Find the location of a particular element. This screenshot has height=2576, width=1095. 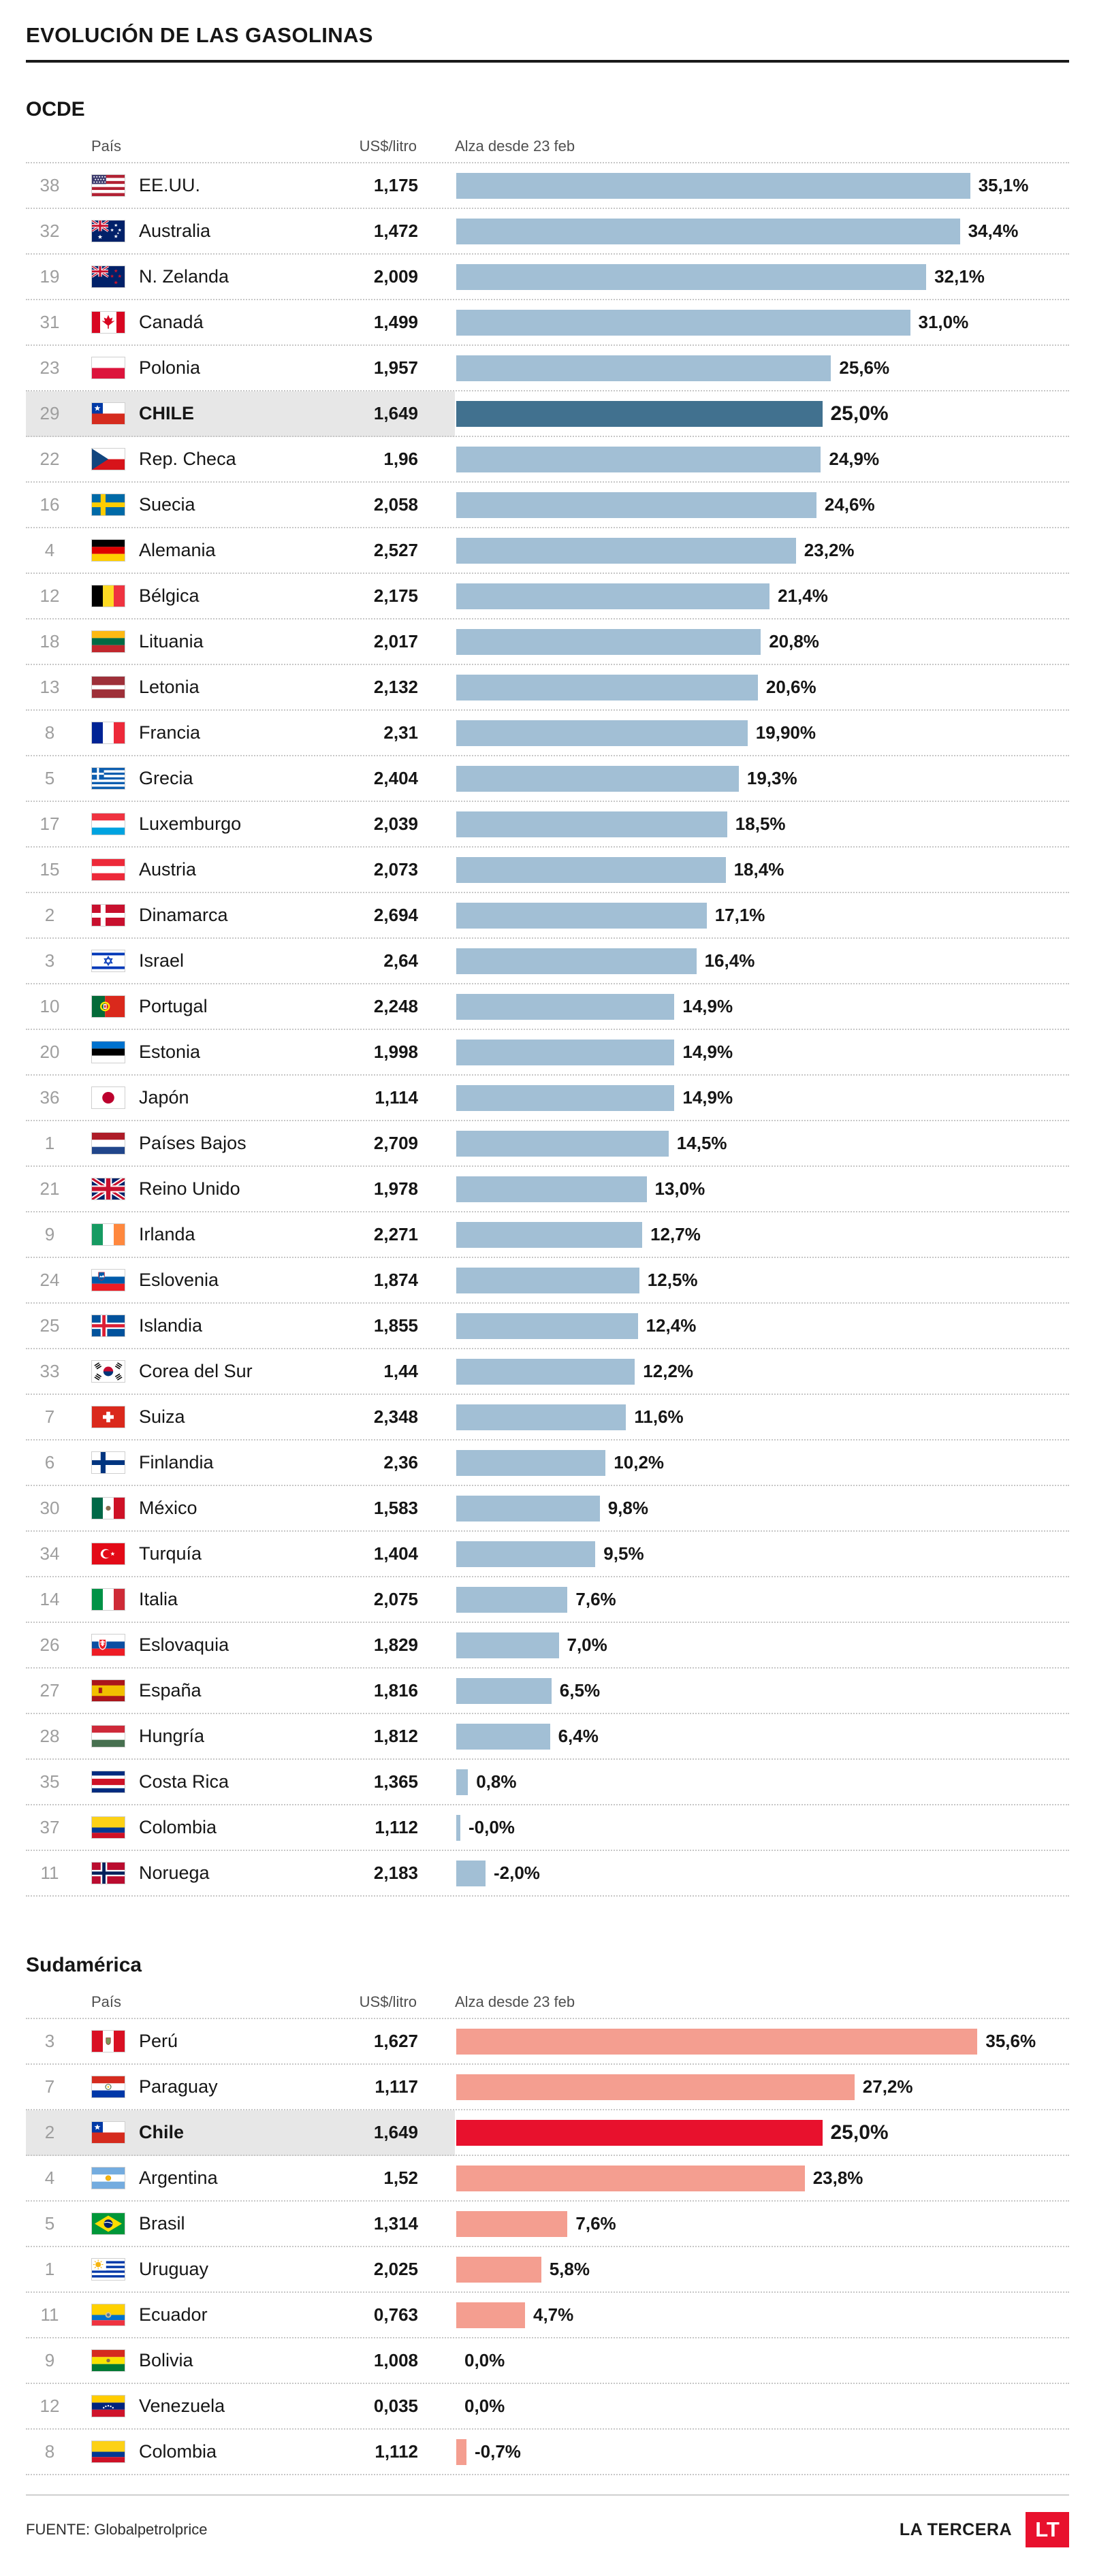

rank-label: 11 is located at coordinates (49, 1873).